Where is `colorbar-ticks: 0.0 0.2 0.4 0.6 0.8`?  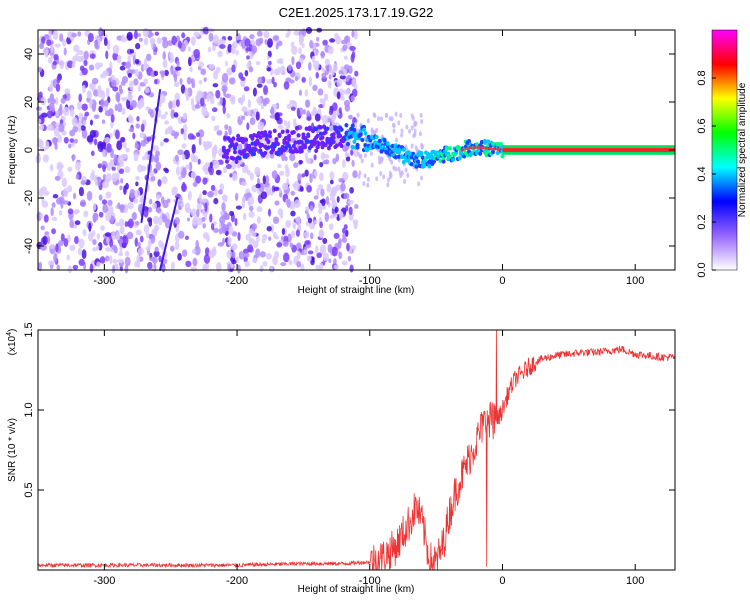
colorbar-ticks: 0.0 0.2 0.4 0.6 0.8 is located at coordinates (706, 174).